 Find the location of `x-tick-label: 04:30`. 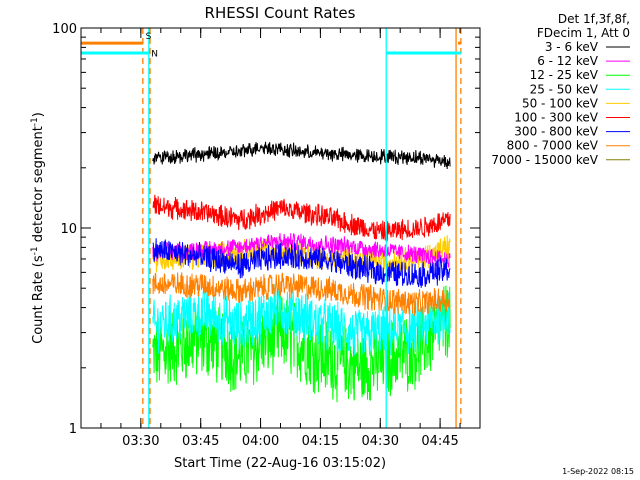

x-tick-label: 04:30 is located at coordinates (380, 441).